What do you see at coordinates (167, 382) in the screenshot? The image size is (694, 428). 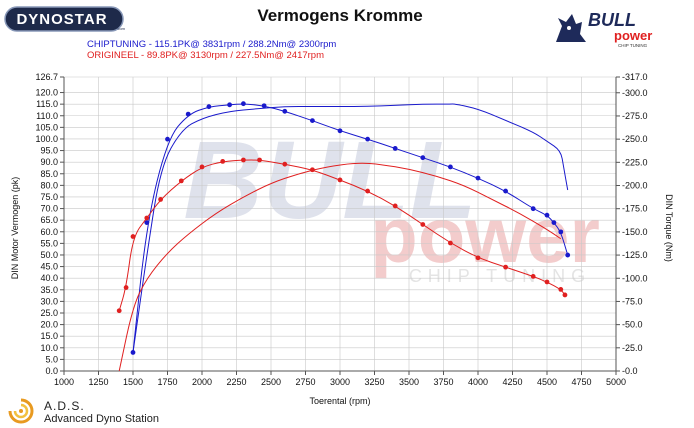 I see `x-tick-label: 1750` at bounding box center [167, 382].